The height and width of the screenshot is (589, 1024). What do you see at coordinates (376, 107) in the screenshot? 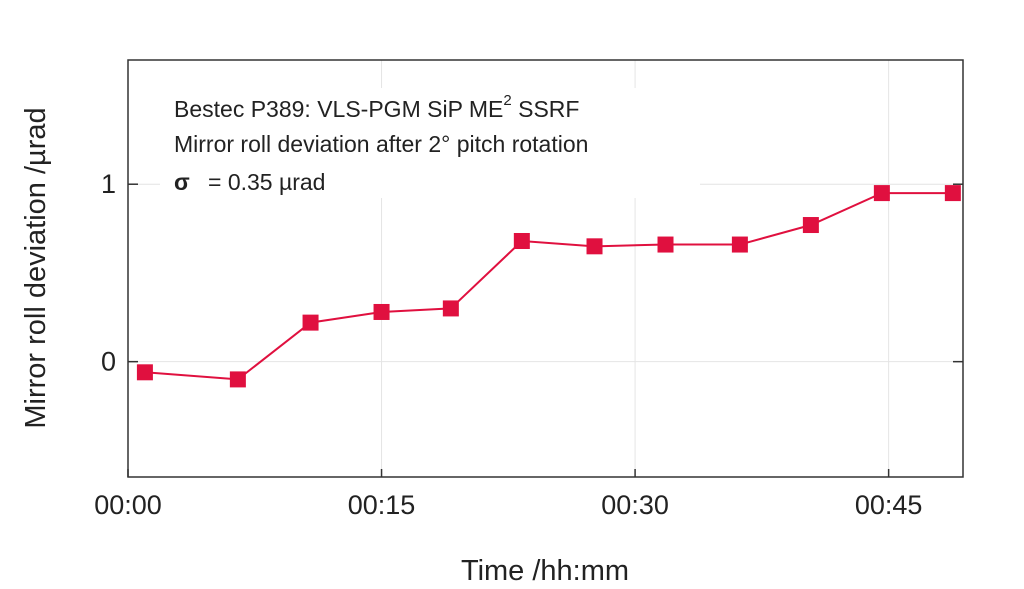
I see `annotation-line1: Bestec P389: VLS-PGM SiP ME2 SSRF` at bounding box center [376, 107].